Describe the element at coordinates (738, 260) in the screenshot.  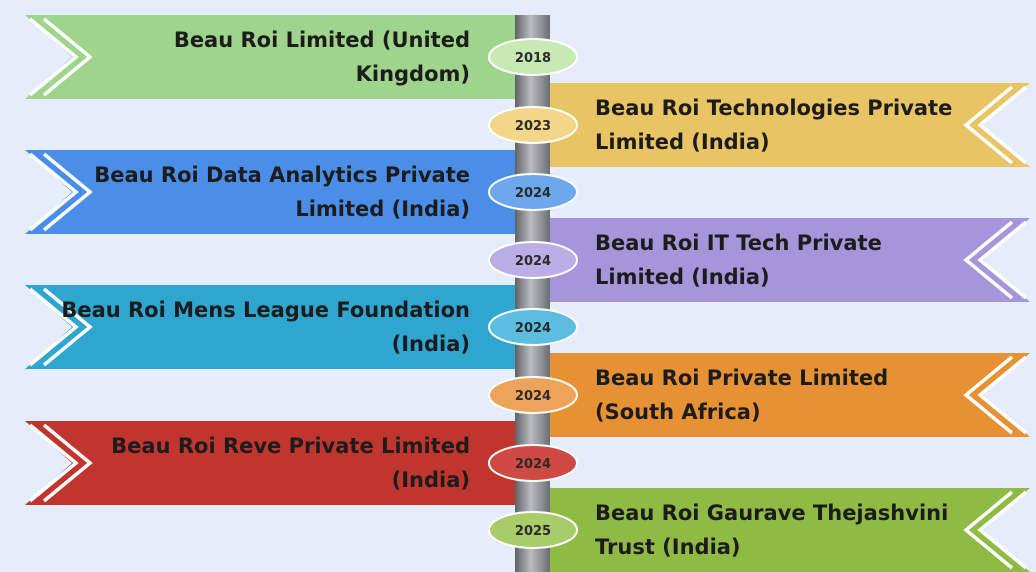
I see `company-name-4: Beau Roi IT Tech Private Limited (India)` at that location.